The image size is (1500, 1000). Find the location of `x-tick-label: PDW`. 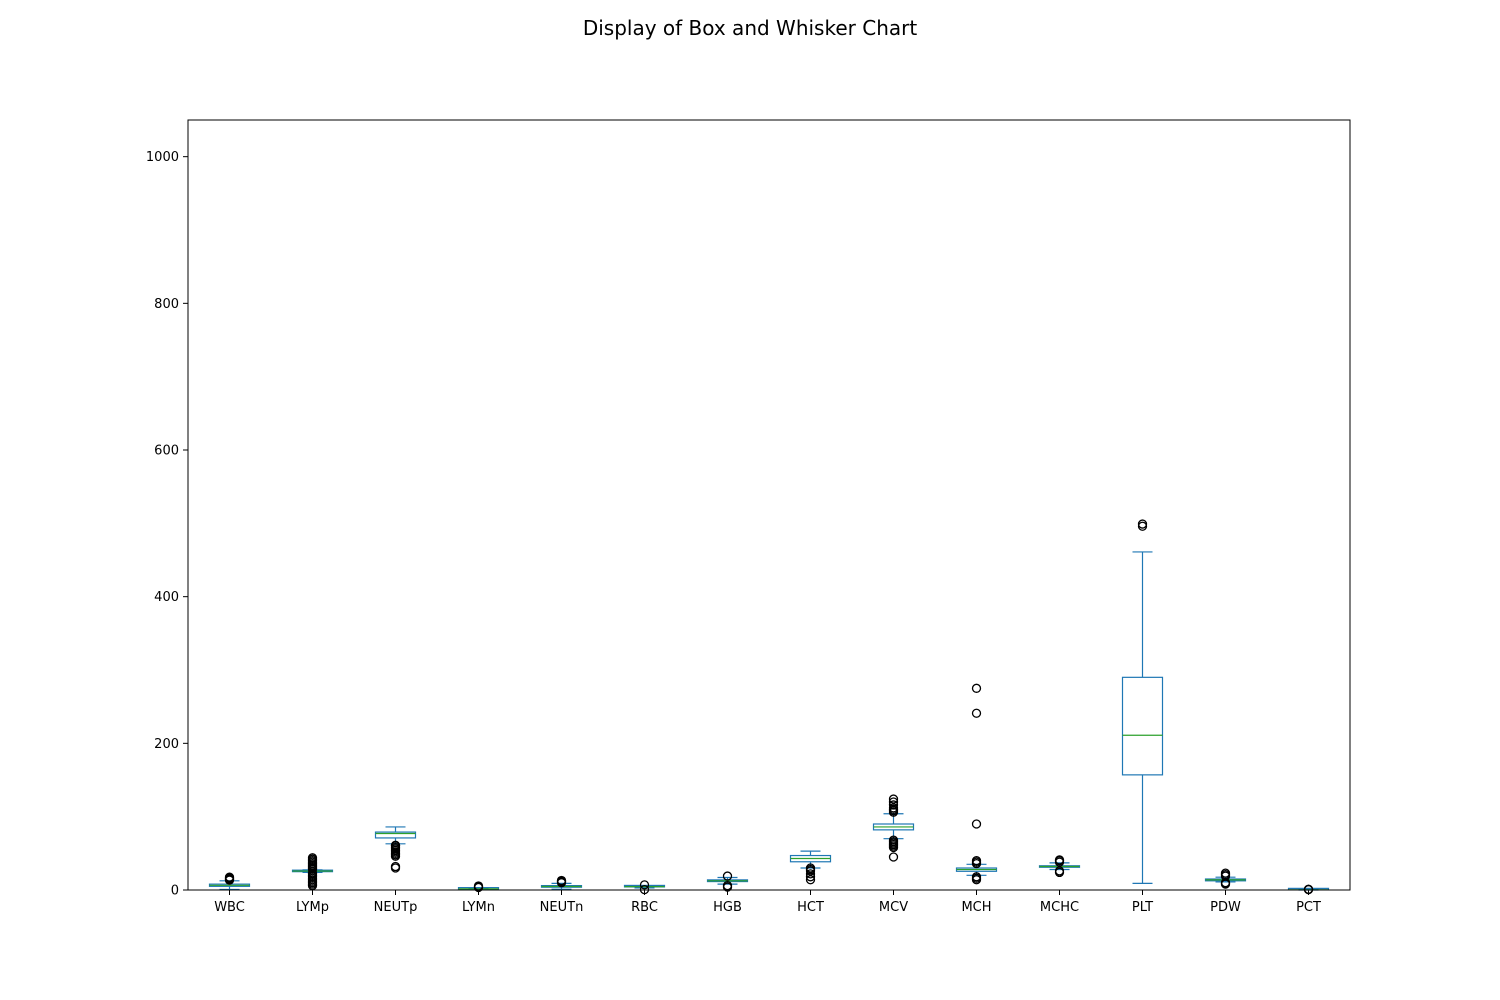

x-tick-label: PDW is located at coordinates (1225, 907).